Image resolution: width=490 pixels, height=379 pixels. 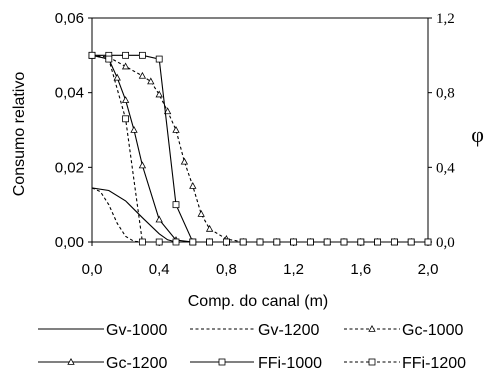 I want to click on x-axis-title: Comp. do canal (m), so click(x=258, y=301).